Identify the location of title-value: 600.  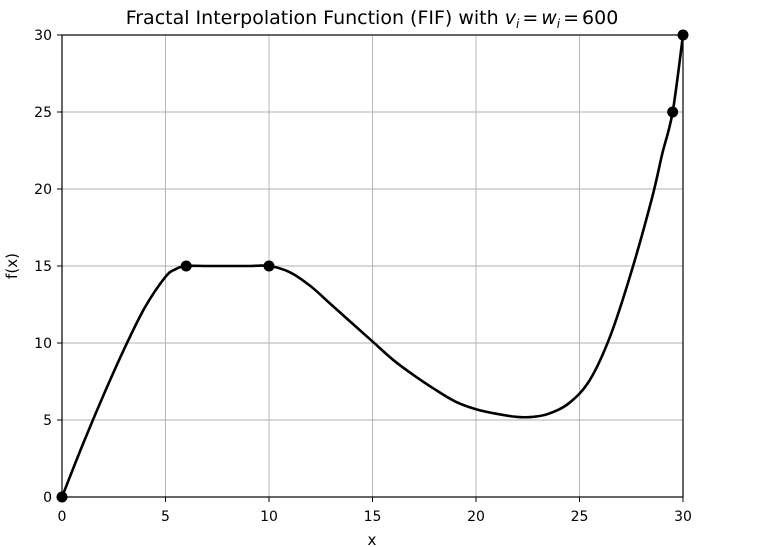
(600, 18).